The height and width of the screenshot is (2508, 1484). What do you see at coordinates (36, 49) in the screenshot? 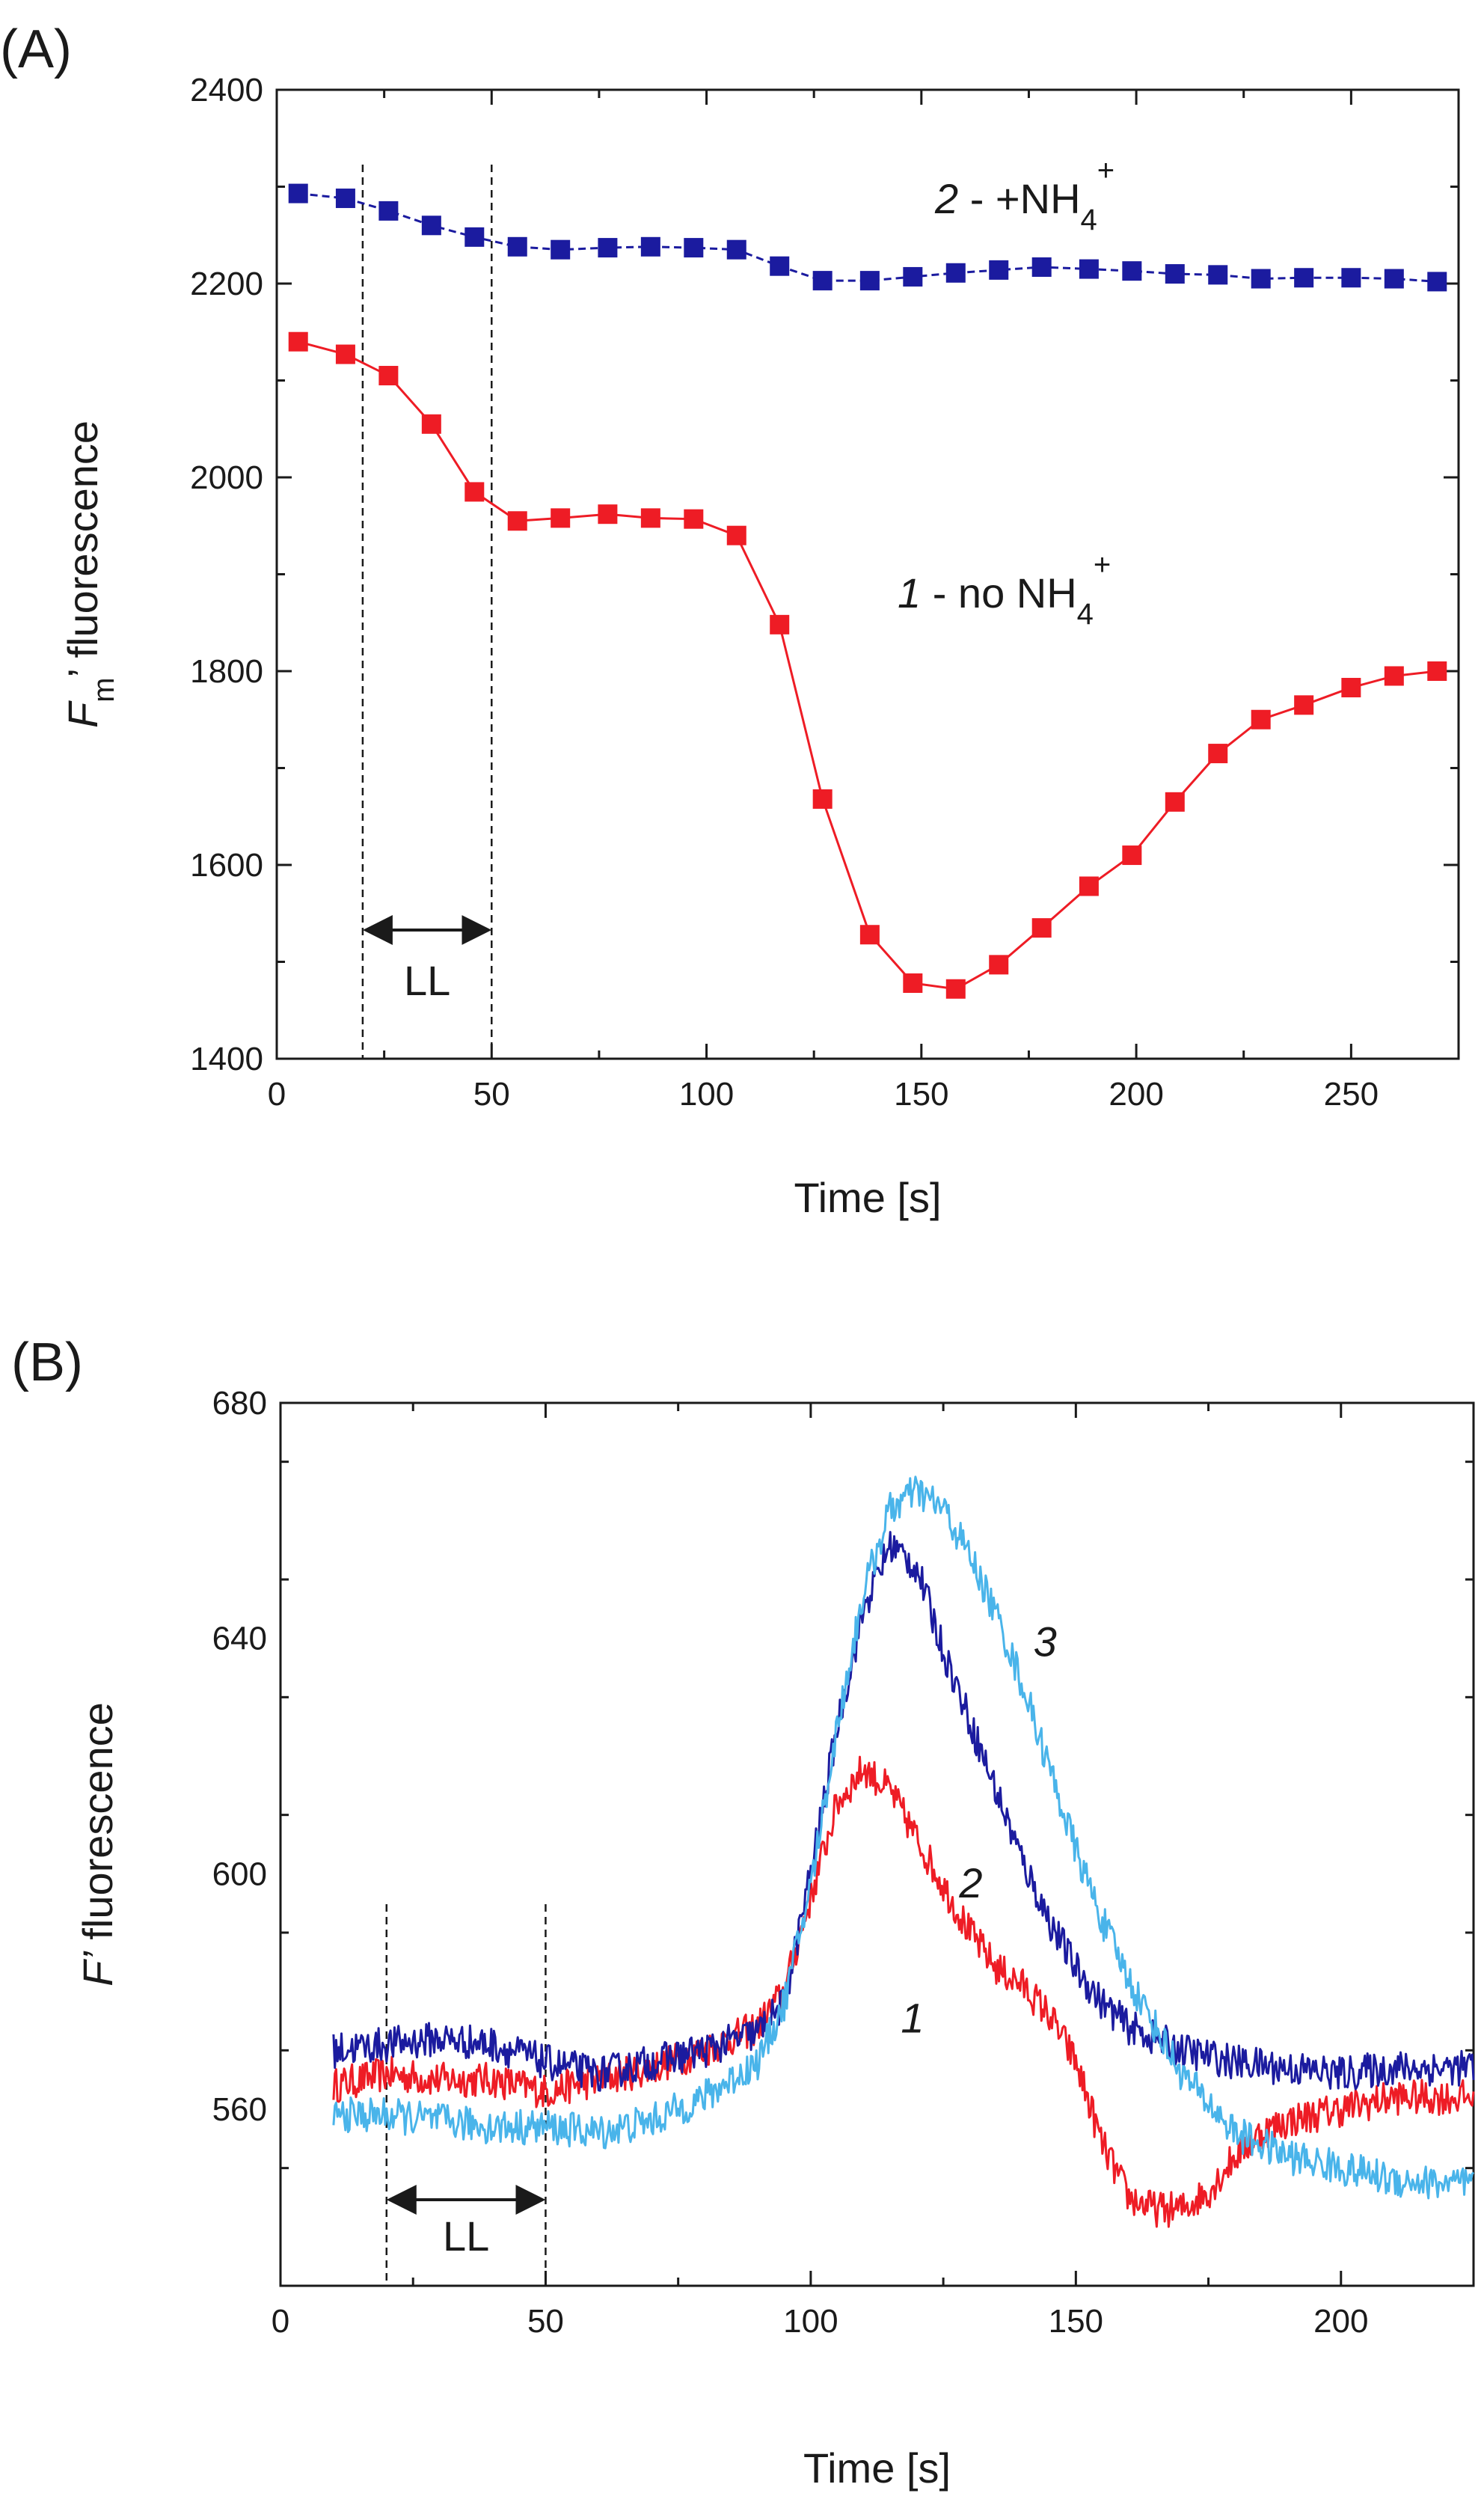
I see `panel-label: (A)` at bounding box center [36, 49].